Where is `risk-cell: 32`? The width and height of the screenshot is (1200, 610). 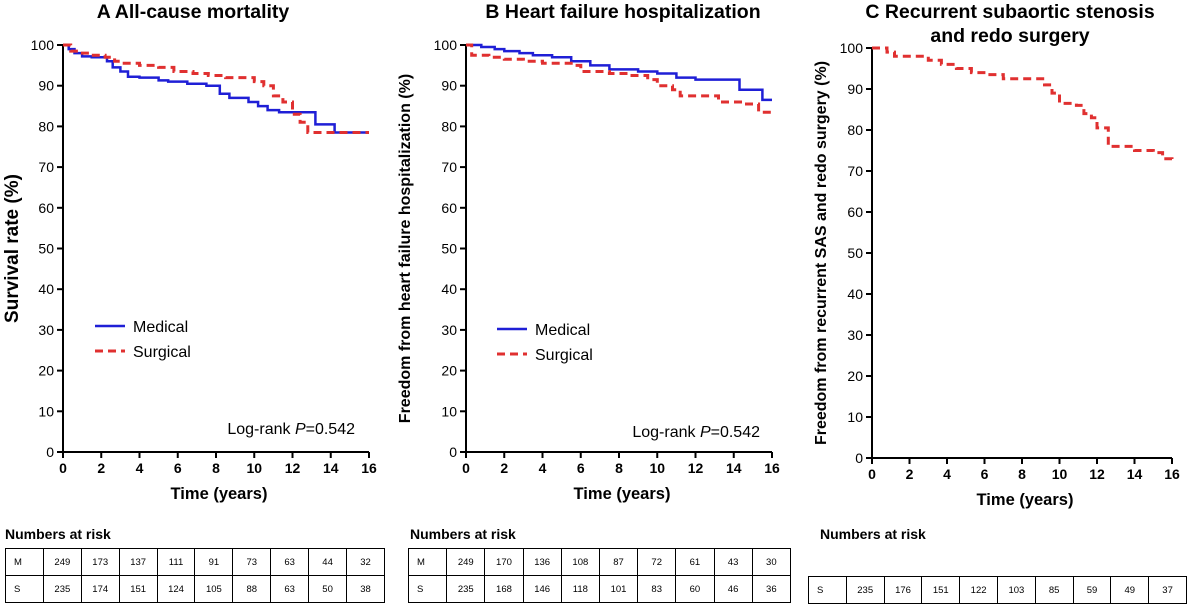 risk-cell: 32 is located at coordinates (365, 562).